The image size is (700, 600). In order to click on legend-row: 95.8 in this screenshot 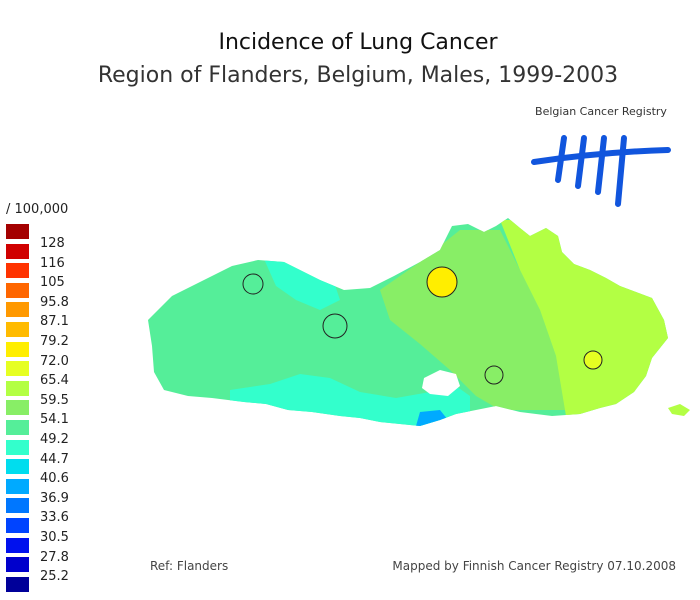, I will do `click(66, 296)`.